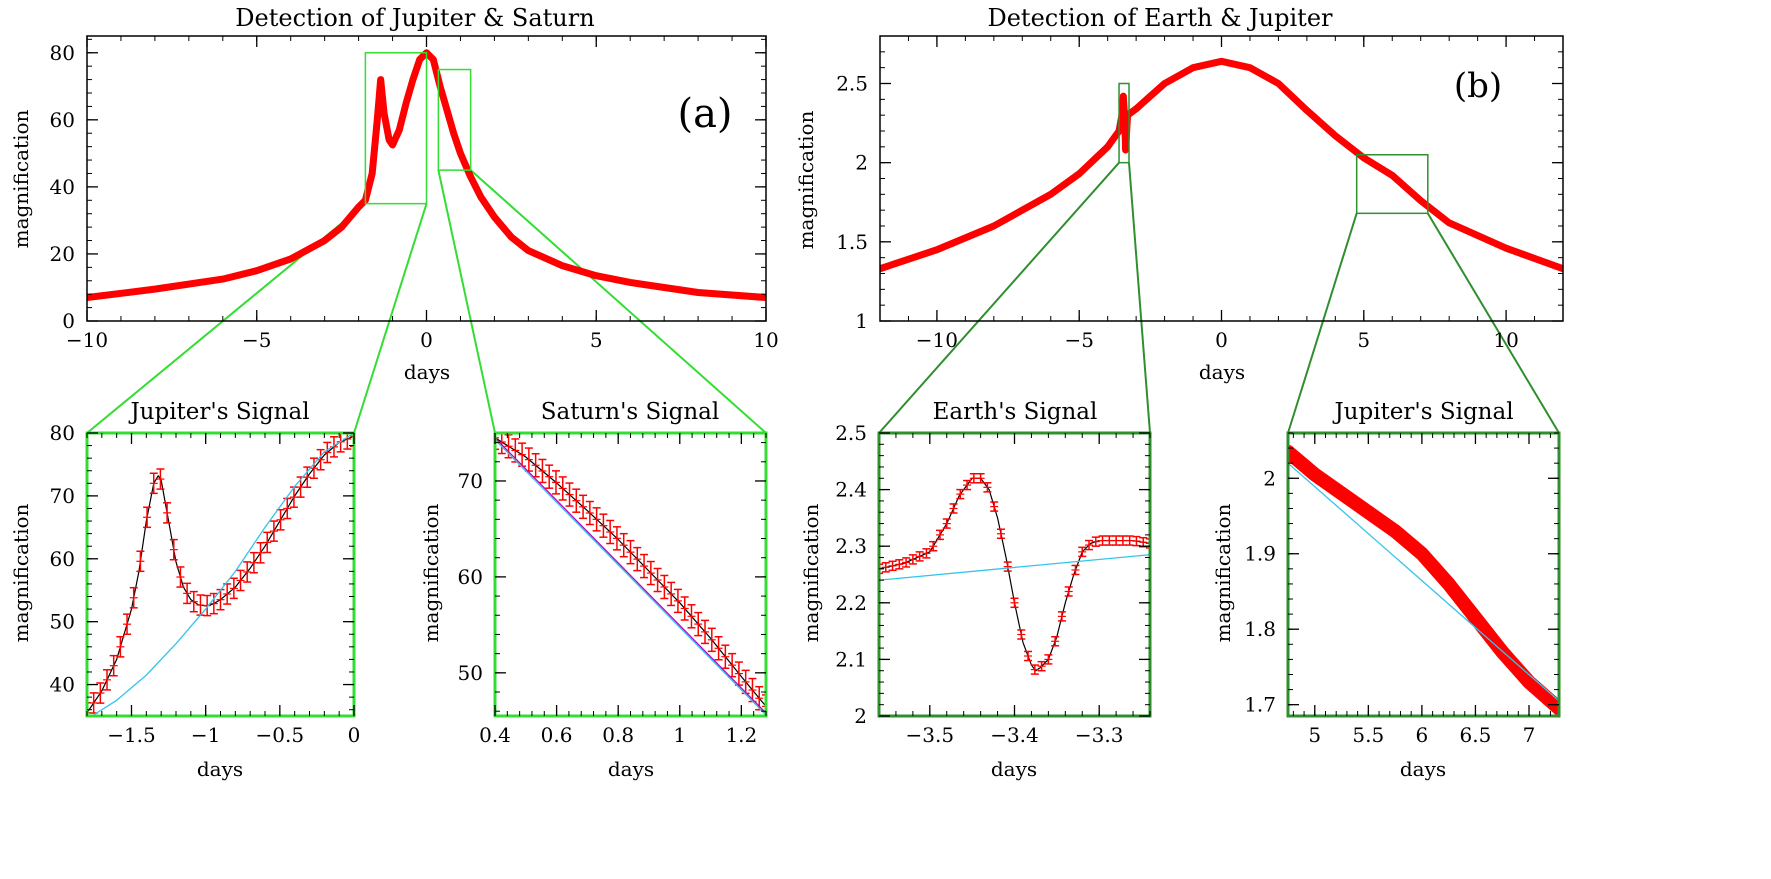 Image resolution: width=1771 pixels, height=879 pixels. I want to click on x-tick-label: 1, so click(679, 735).